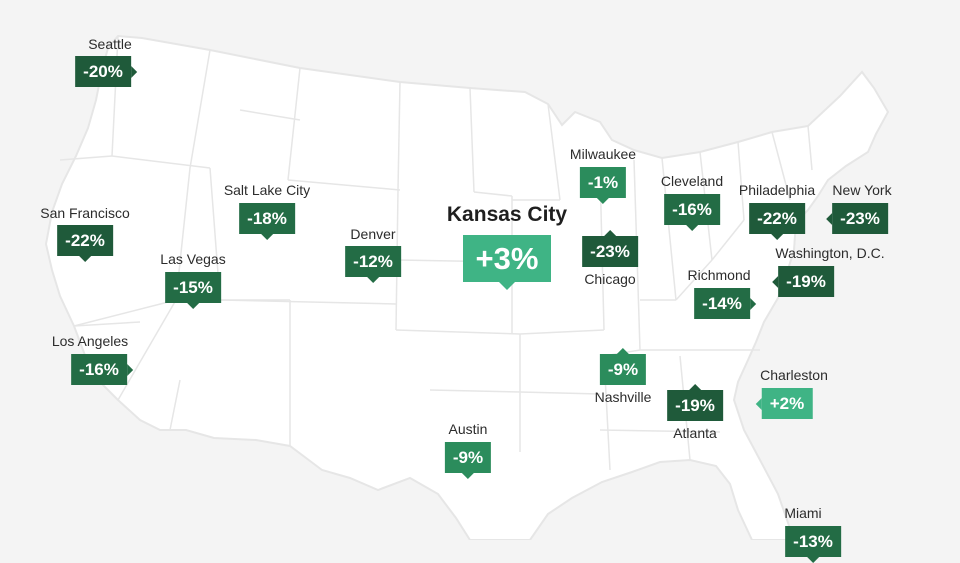  I want to click on change-badge: -1%, so click(603, 185).